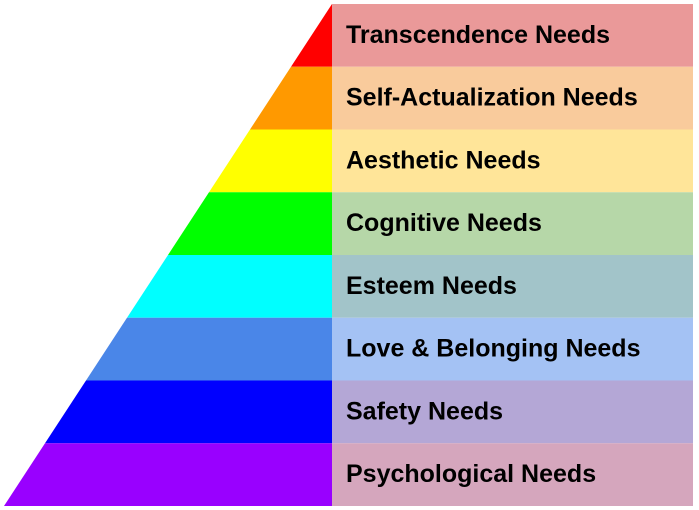 This screenshot has width=699, height=510. I want to click on label-self-actualization-needs: Self-Actualization Needs, so click(492, 98).